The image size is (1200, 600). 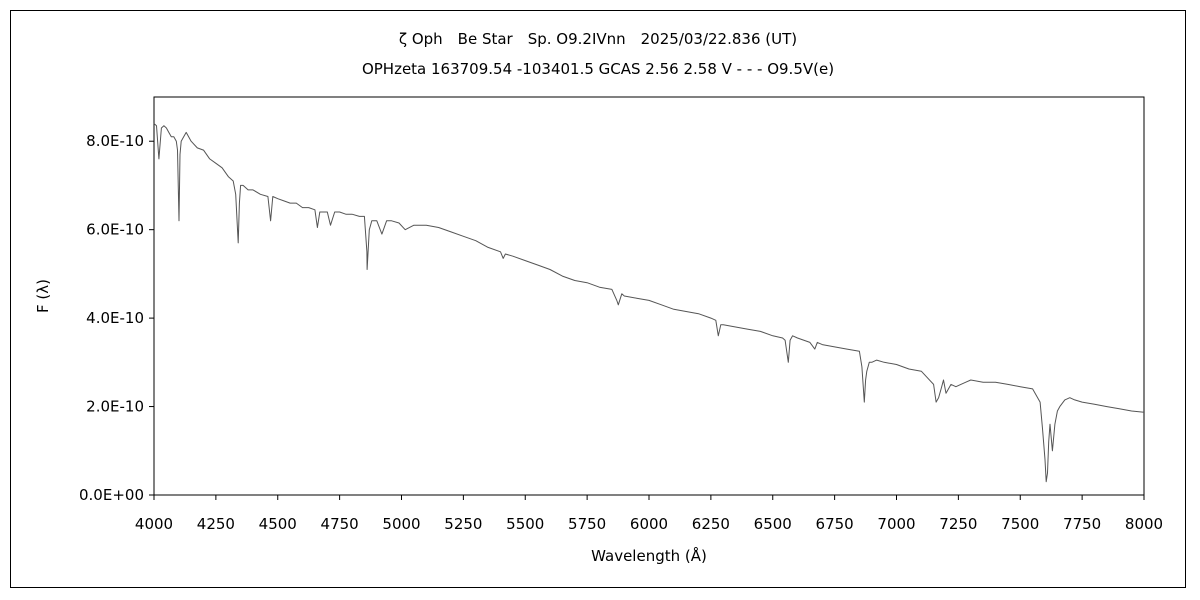 I want to click on x-tick-label: 7500, so click(x=1020, y=524).